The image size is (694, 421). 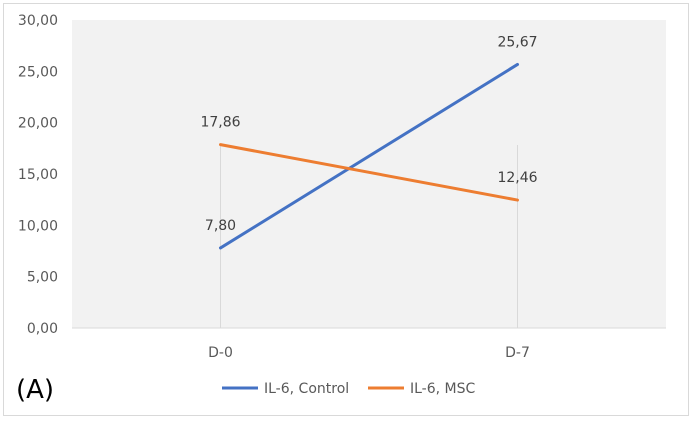 What do you see at coordinates (35, 390) in the screenshot?
I see `panel-label: (A)` at bounding box center [35, 390].